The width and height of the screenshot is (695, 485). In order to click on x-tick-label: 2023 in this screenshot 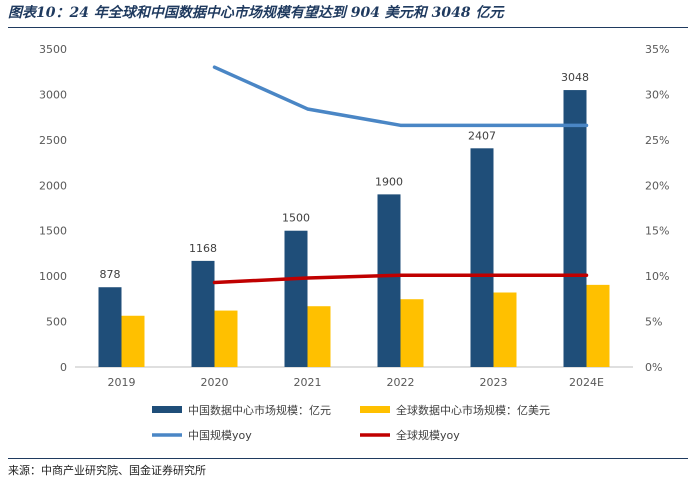, I will do `click(494, 382)`.